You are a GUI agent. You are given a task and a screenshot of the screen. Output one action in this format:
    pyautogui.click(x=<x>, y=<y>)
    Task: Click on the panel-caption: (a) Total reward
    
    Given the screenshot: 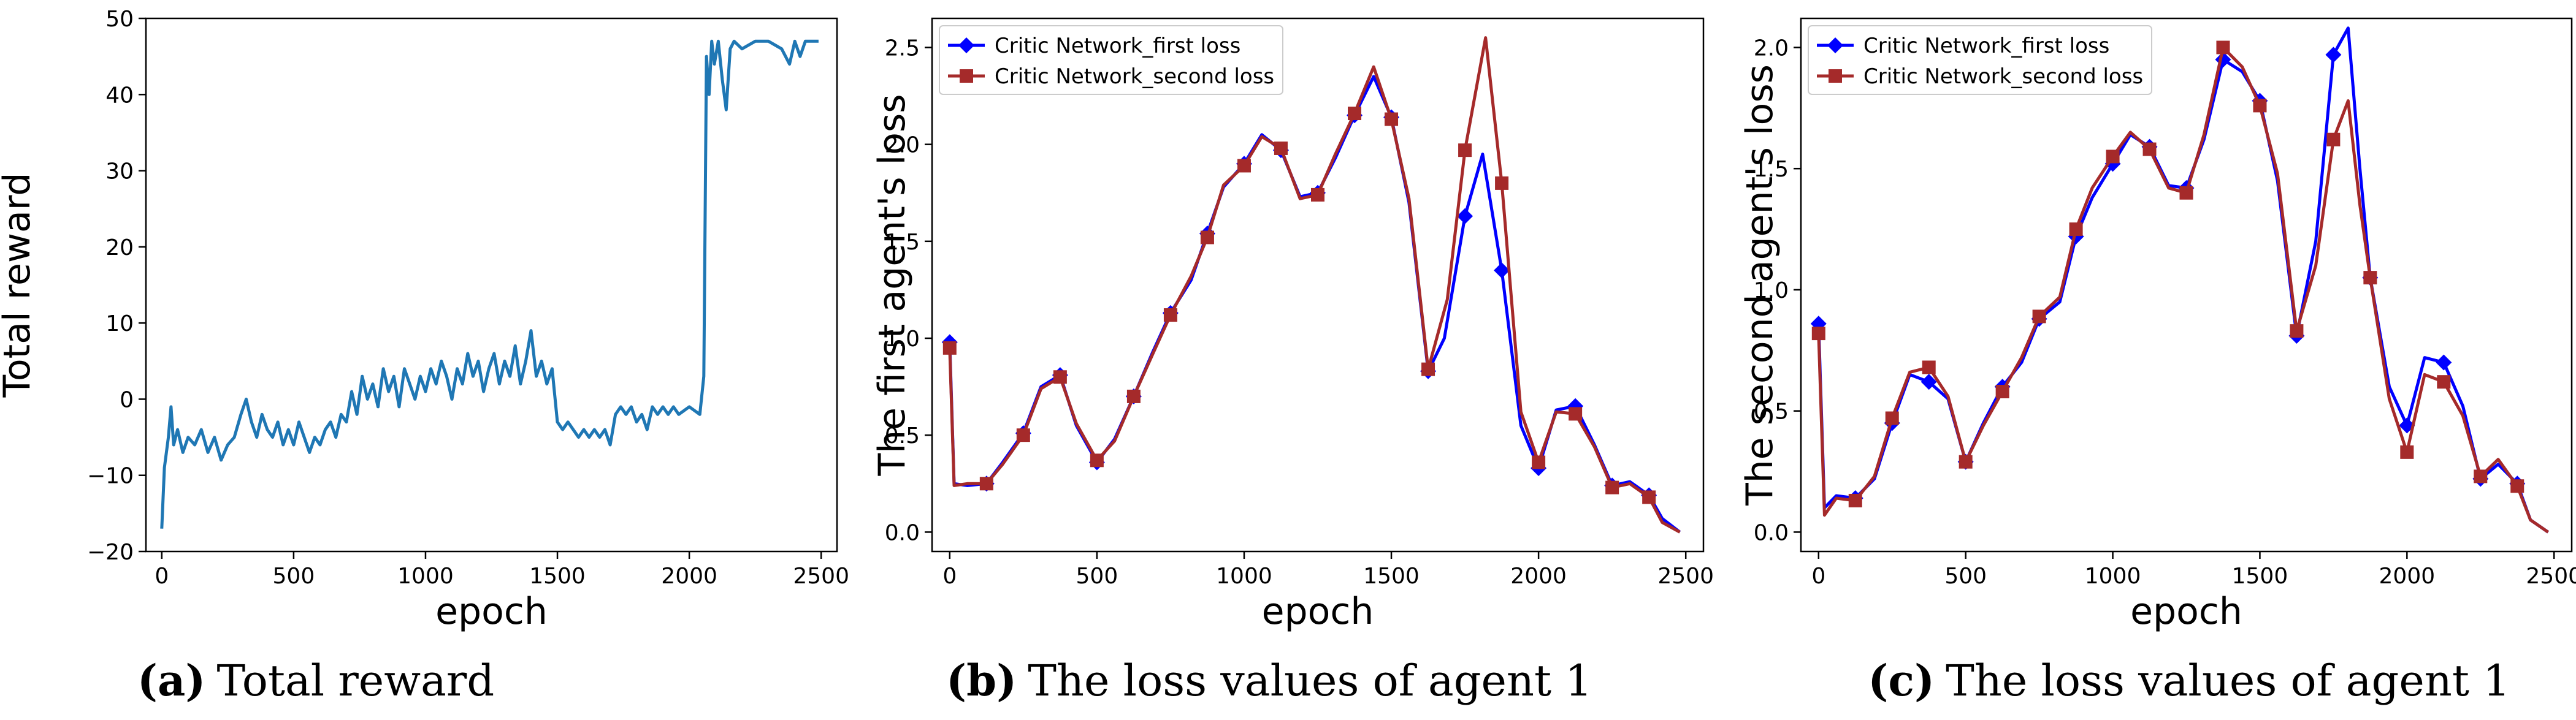 What is the action you would take?
    pyautogui.click(x=315, y=680)
    